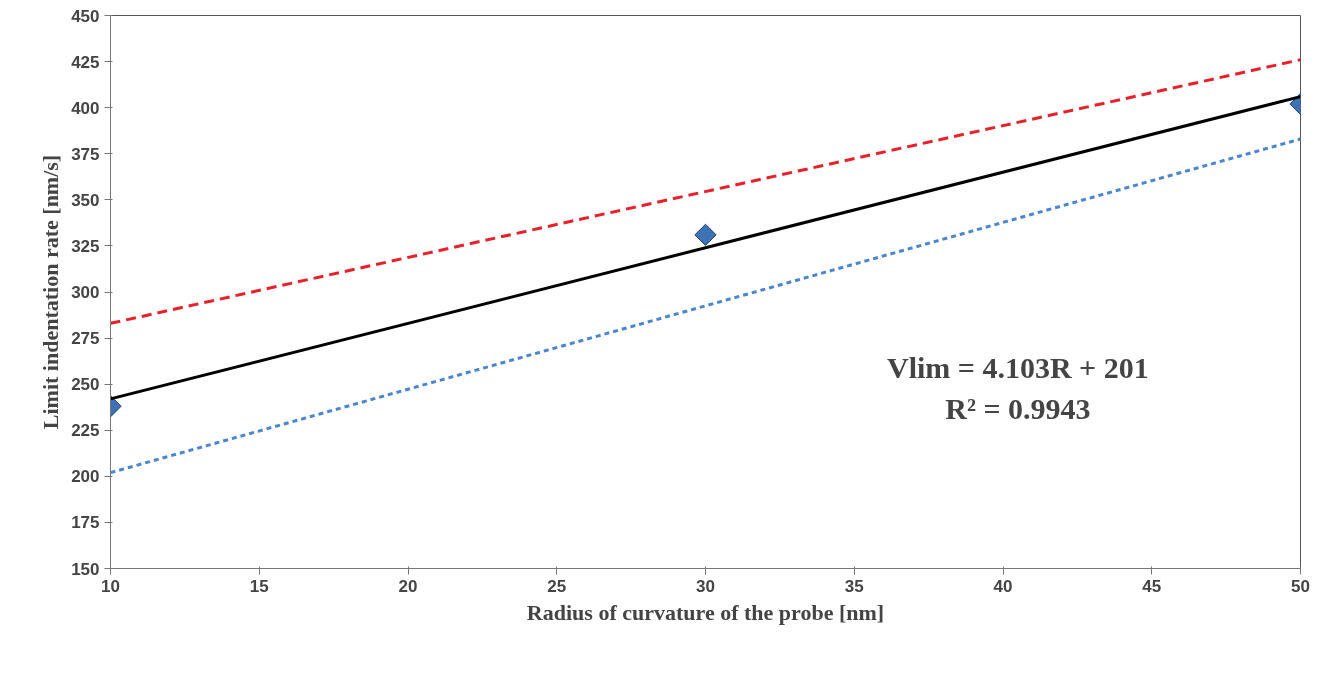 The image size is (1336, 674). I want to click on annotation: Vlim = 4.103R + 201, so click(1018, 368).